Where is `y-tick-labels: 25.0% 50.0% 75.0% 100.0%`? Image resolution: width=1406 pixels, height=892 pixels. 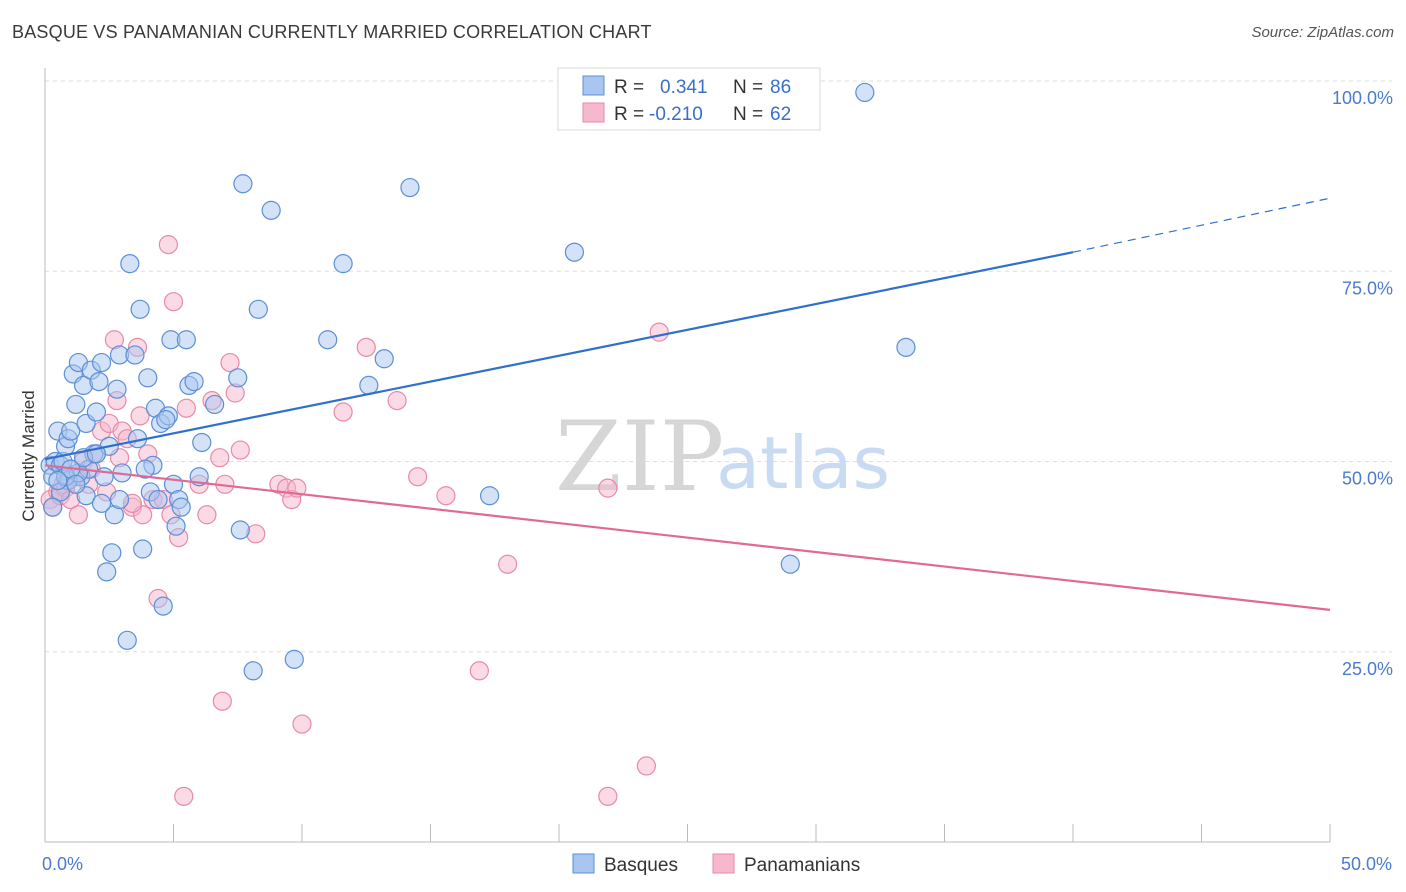
y-tick-labels: 25.0% 50.0% 75.0% 100.0% is located at coordinates (1362, 383).